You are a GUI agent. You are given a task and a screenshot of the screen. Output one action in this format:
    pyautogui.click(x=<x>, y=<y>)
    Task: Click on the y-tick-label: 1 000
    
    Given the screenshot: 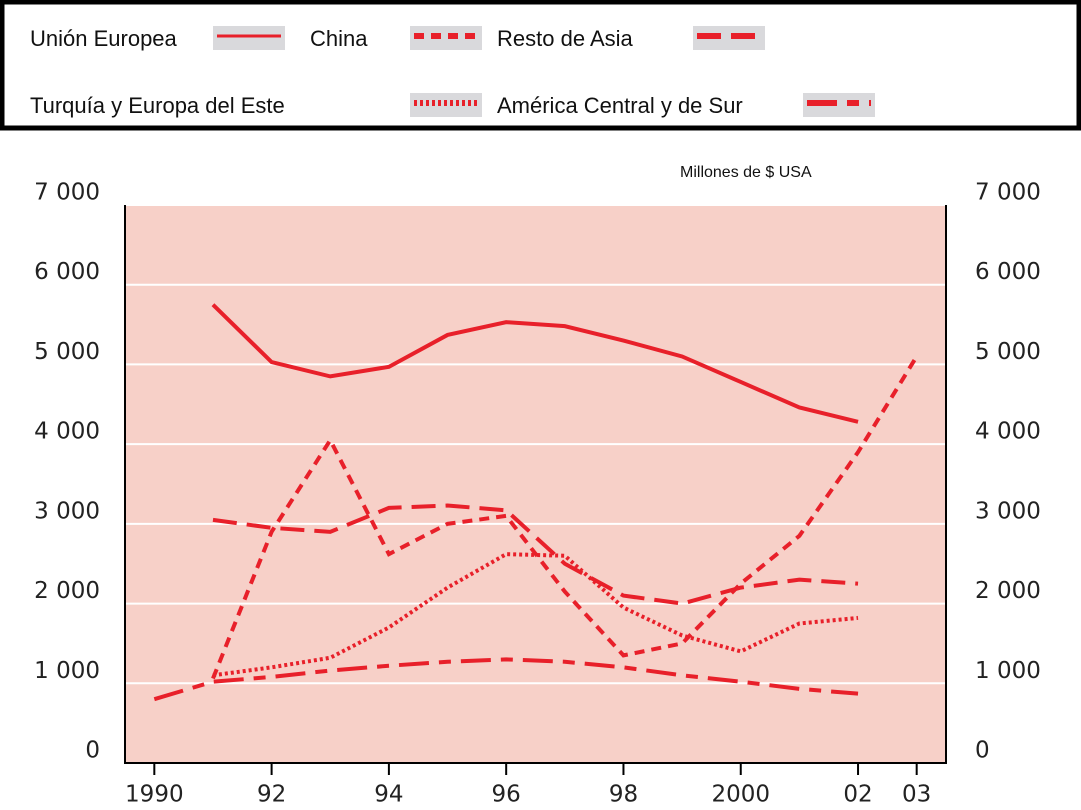 What is the action you would take?
    pyautogui.click(x=67, y=671)
    